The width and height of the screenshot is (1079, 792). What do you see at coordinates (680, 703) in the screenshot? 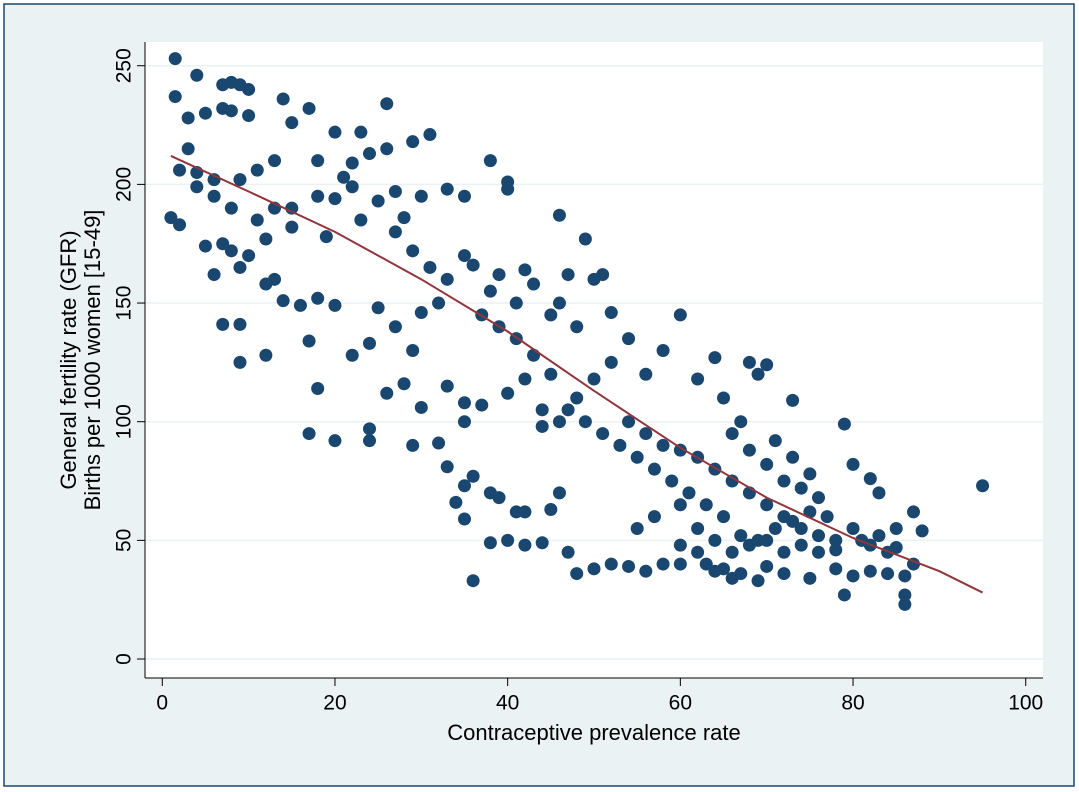
I see `x-tick-label: 60` at bounding box center [680, 703].